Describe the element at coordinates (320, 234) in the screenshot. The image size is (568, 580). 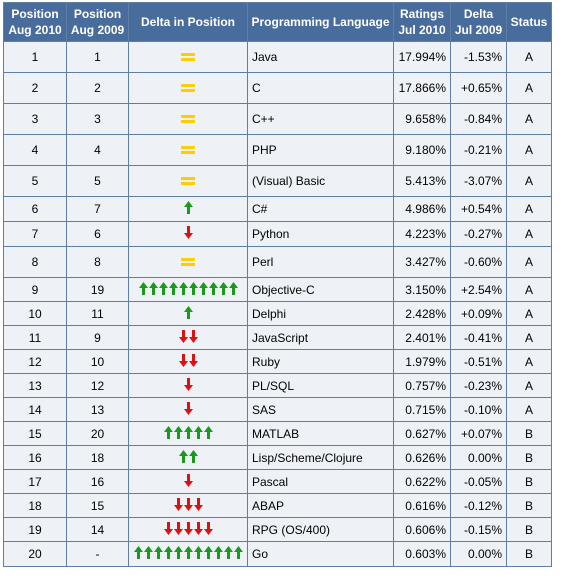
I see `cell-language-link: Python` at that location.